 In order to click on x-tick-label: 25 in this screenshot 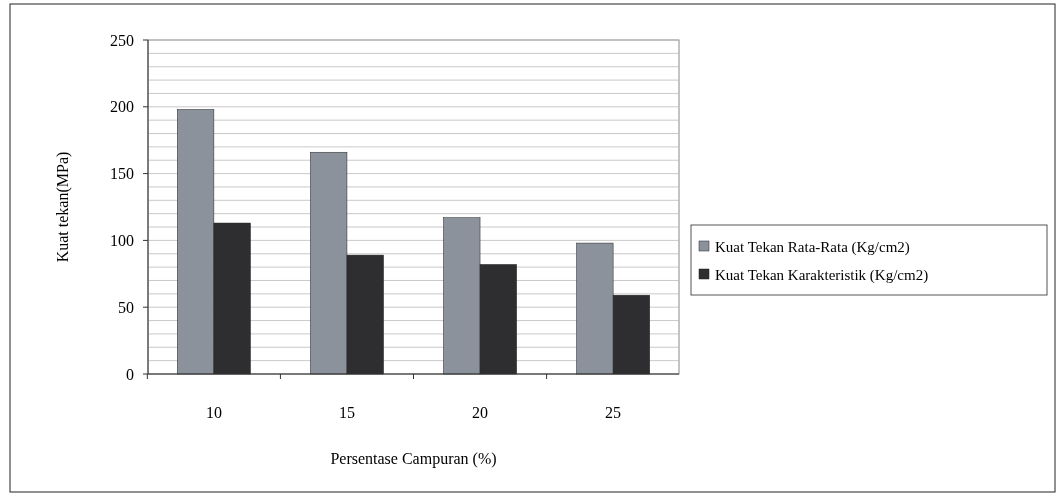, I will do `click(613, 412)`.